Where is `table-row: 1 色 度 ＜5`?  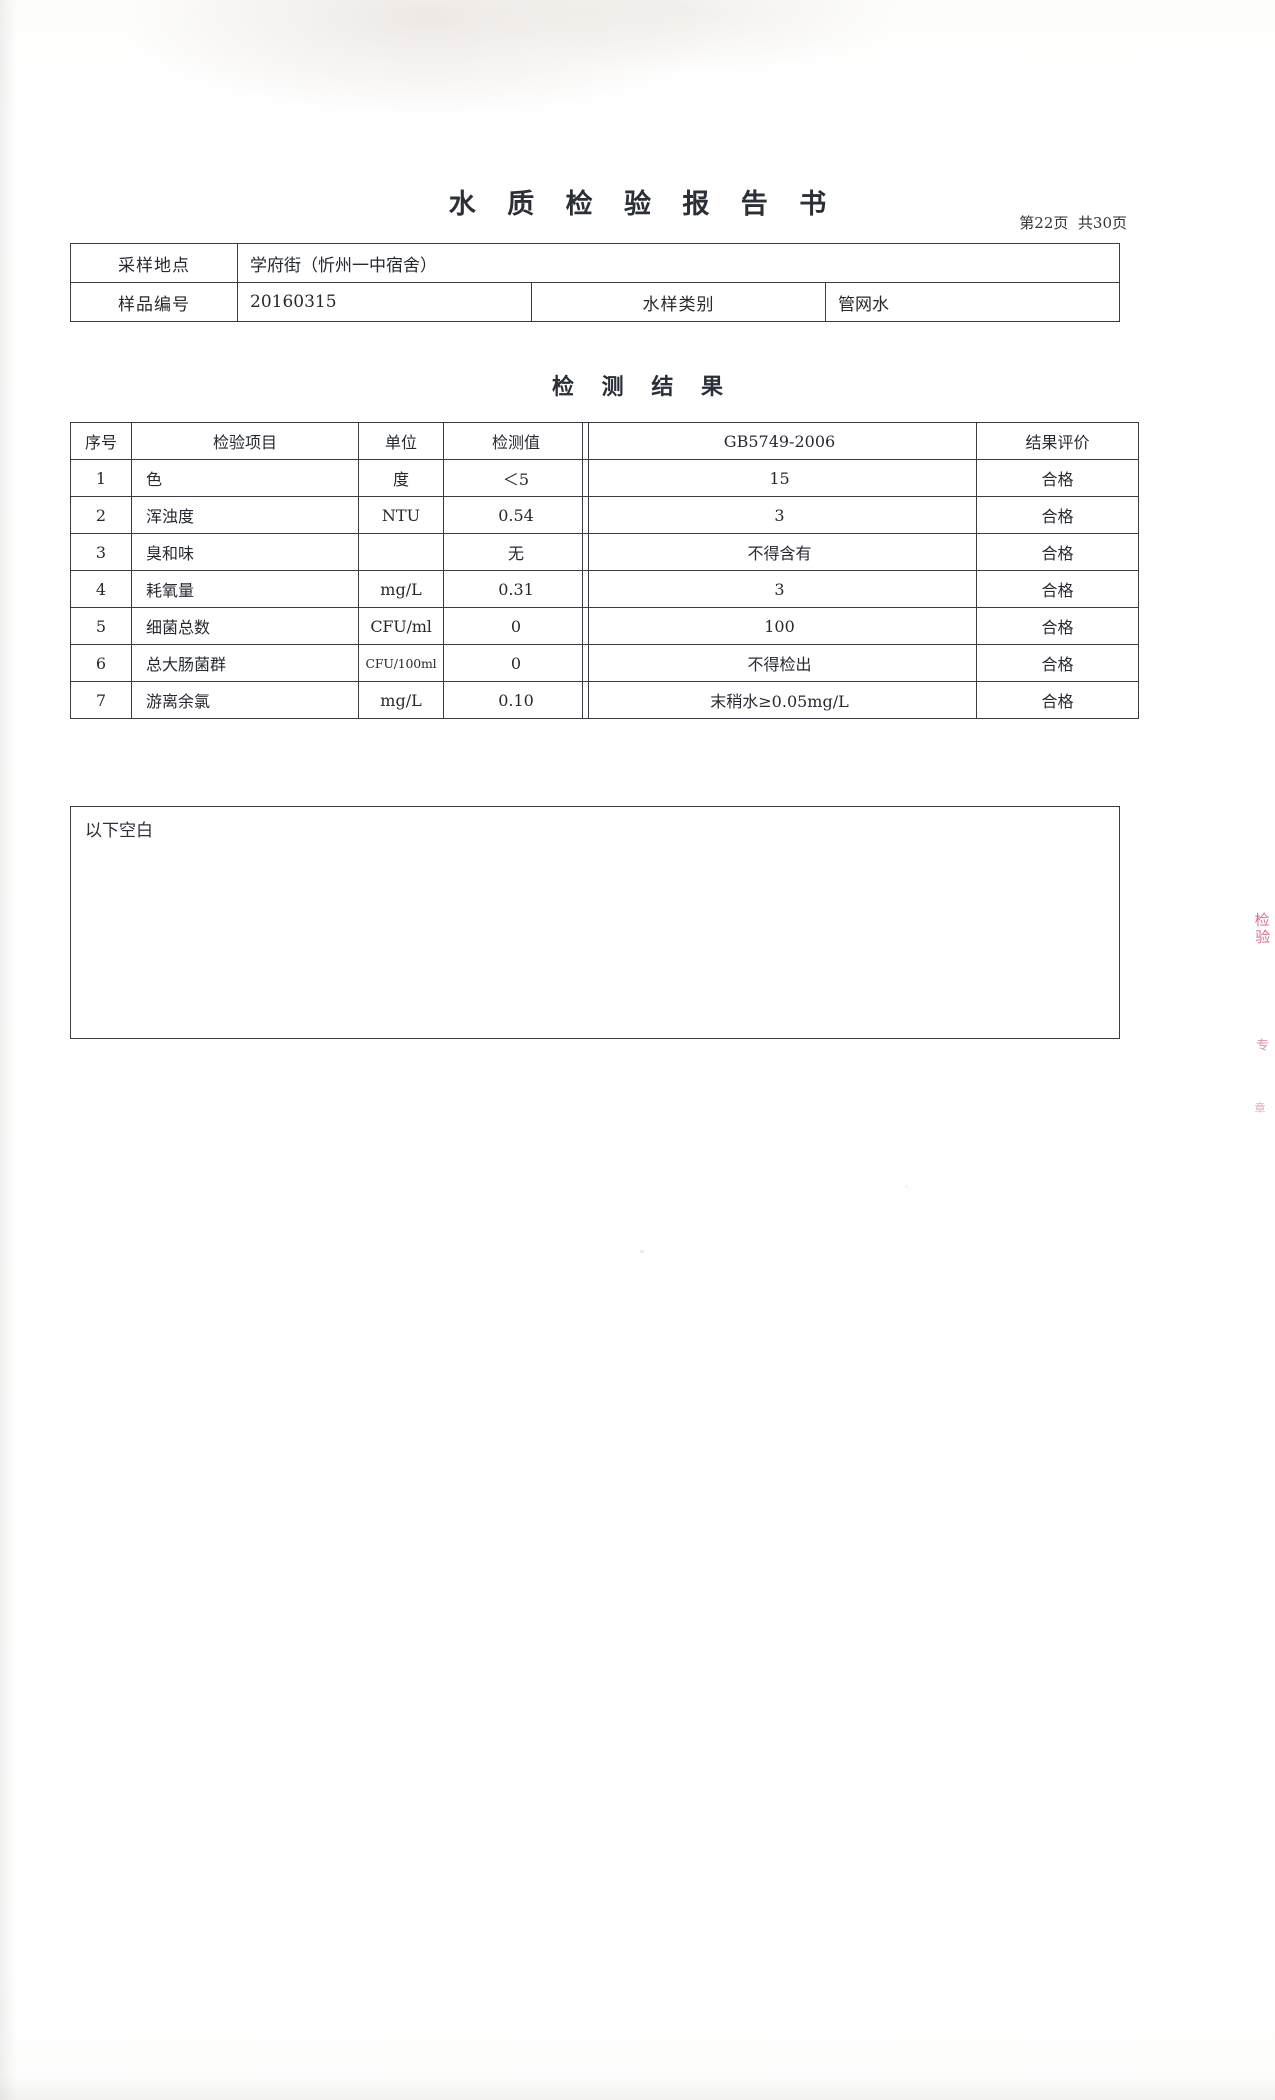
table-row: 1 色 度 ＜5 is located at coordinates (329, 478).